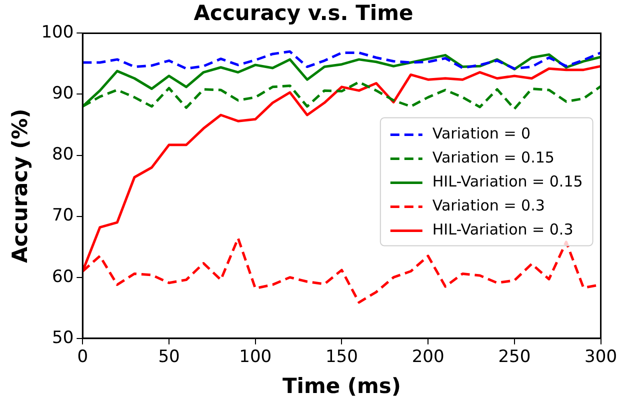  I want to click on y-tick-label: 60, so click(63, 276).